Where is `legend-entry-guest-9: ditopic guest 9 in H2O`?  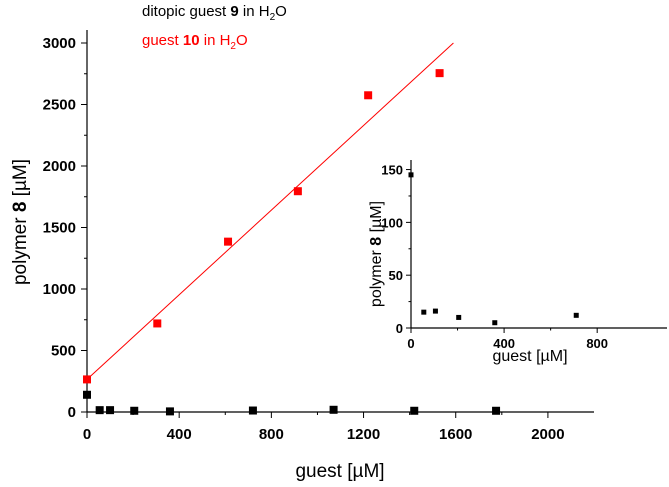 legend-entry-guest-9: ditopic guest 9 in H2O is located at coordinates (214, 13).